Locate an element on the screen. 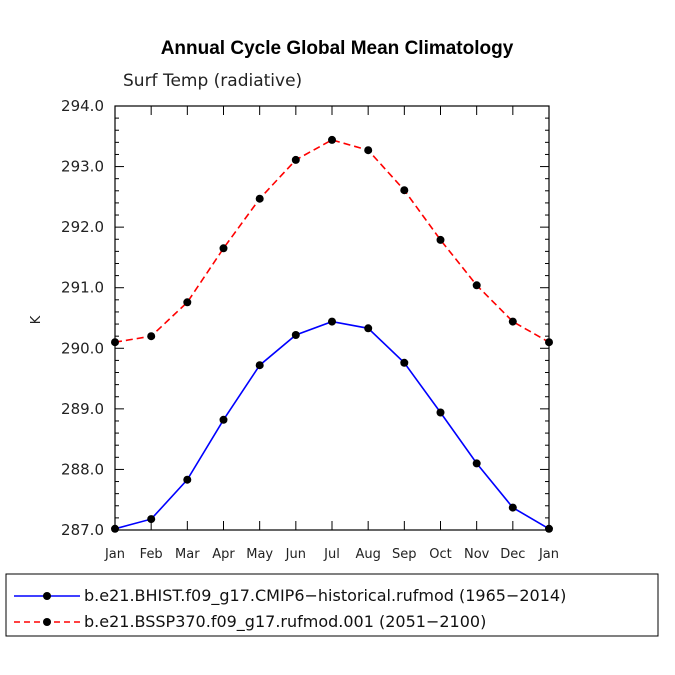 The width and height of the screenshot is (675, 675). y-tick-label: 287.0 is located at coordinates (82, 530).